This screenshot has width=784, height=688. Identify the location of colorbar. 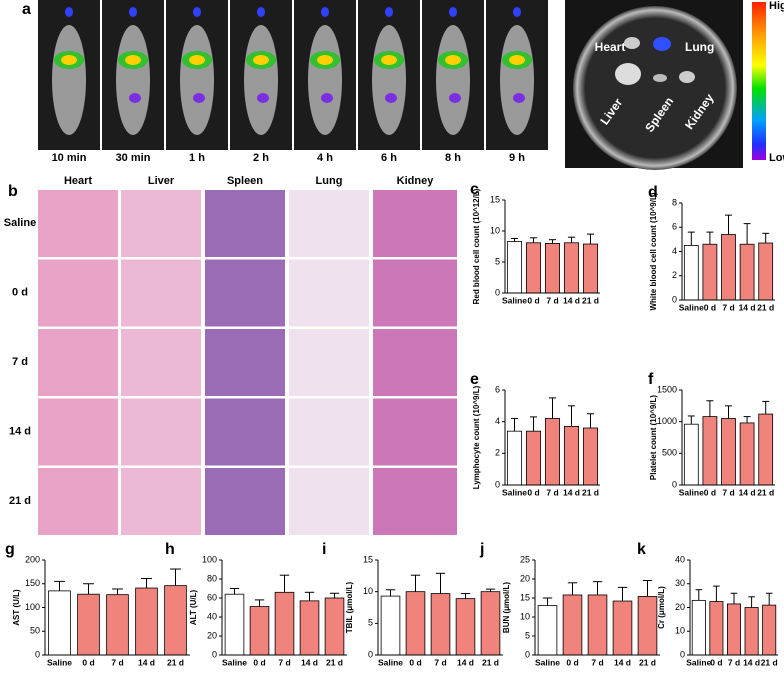
(759, 81).